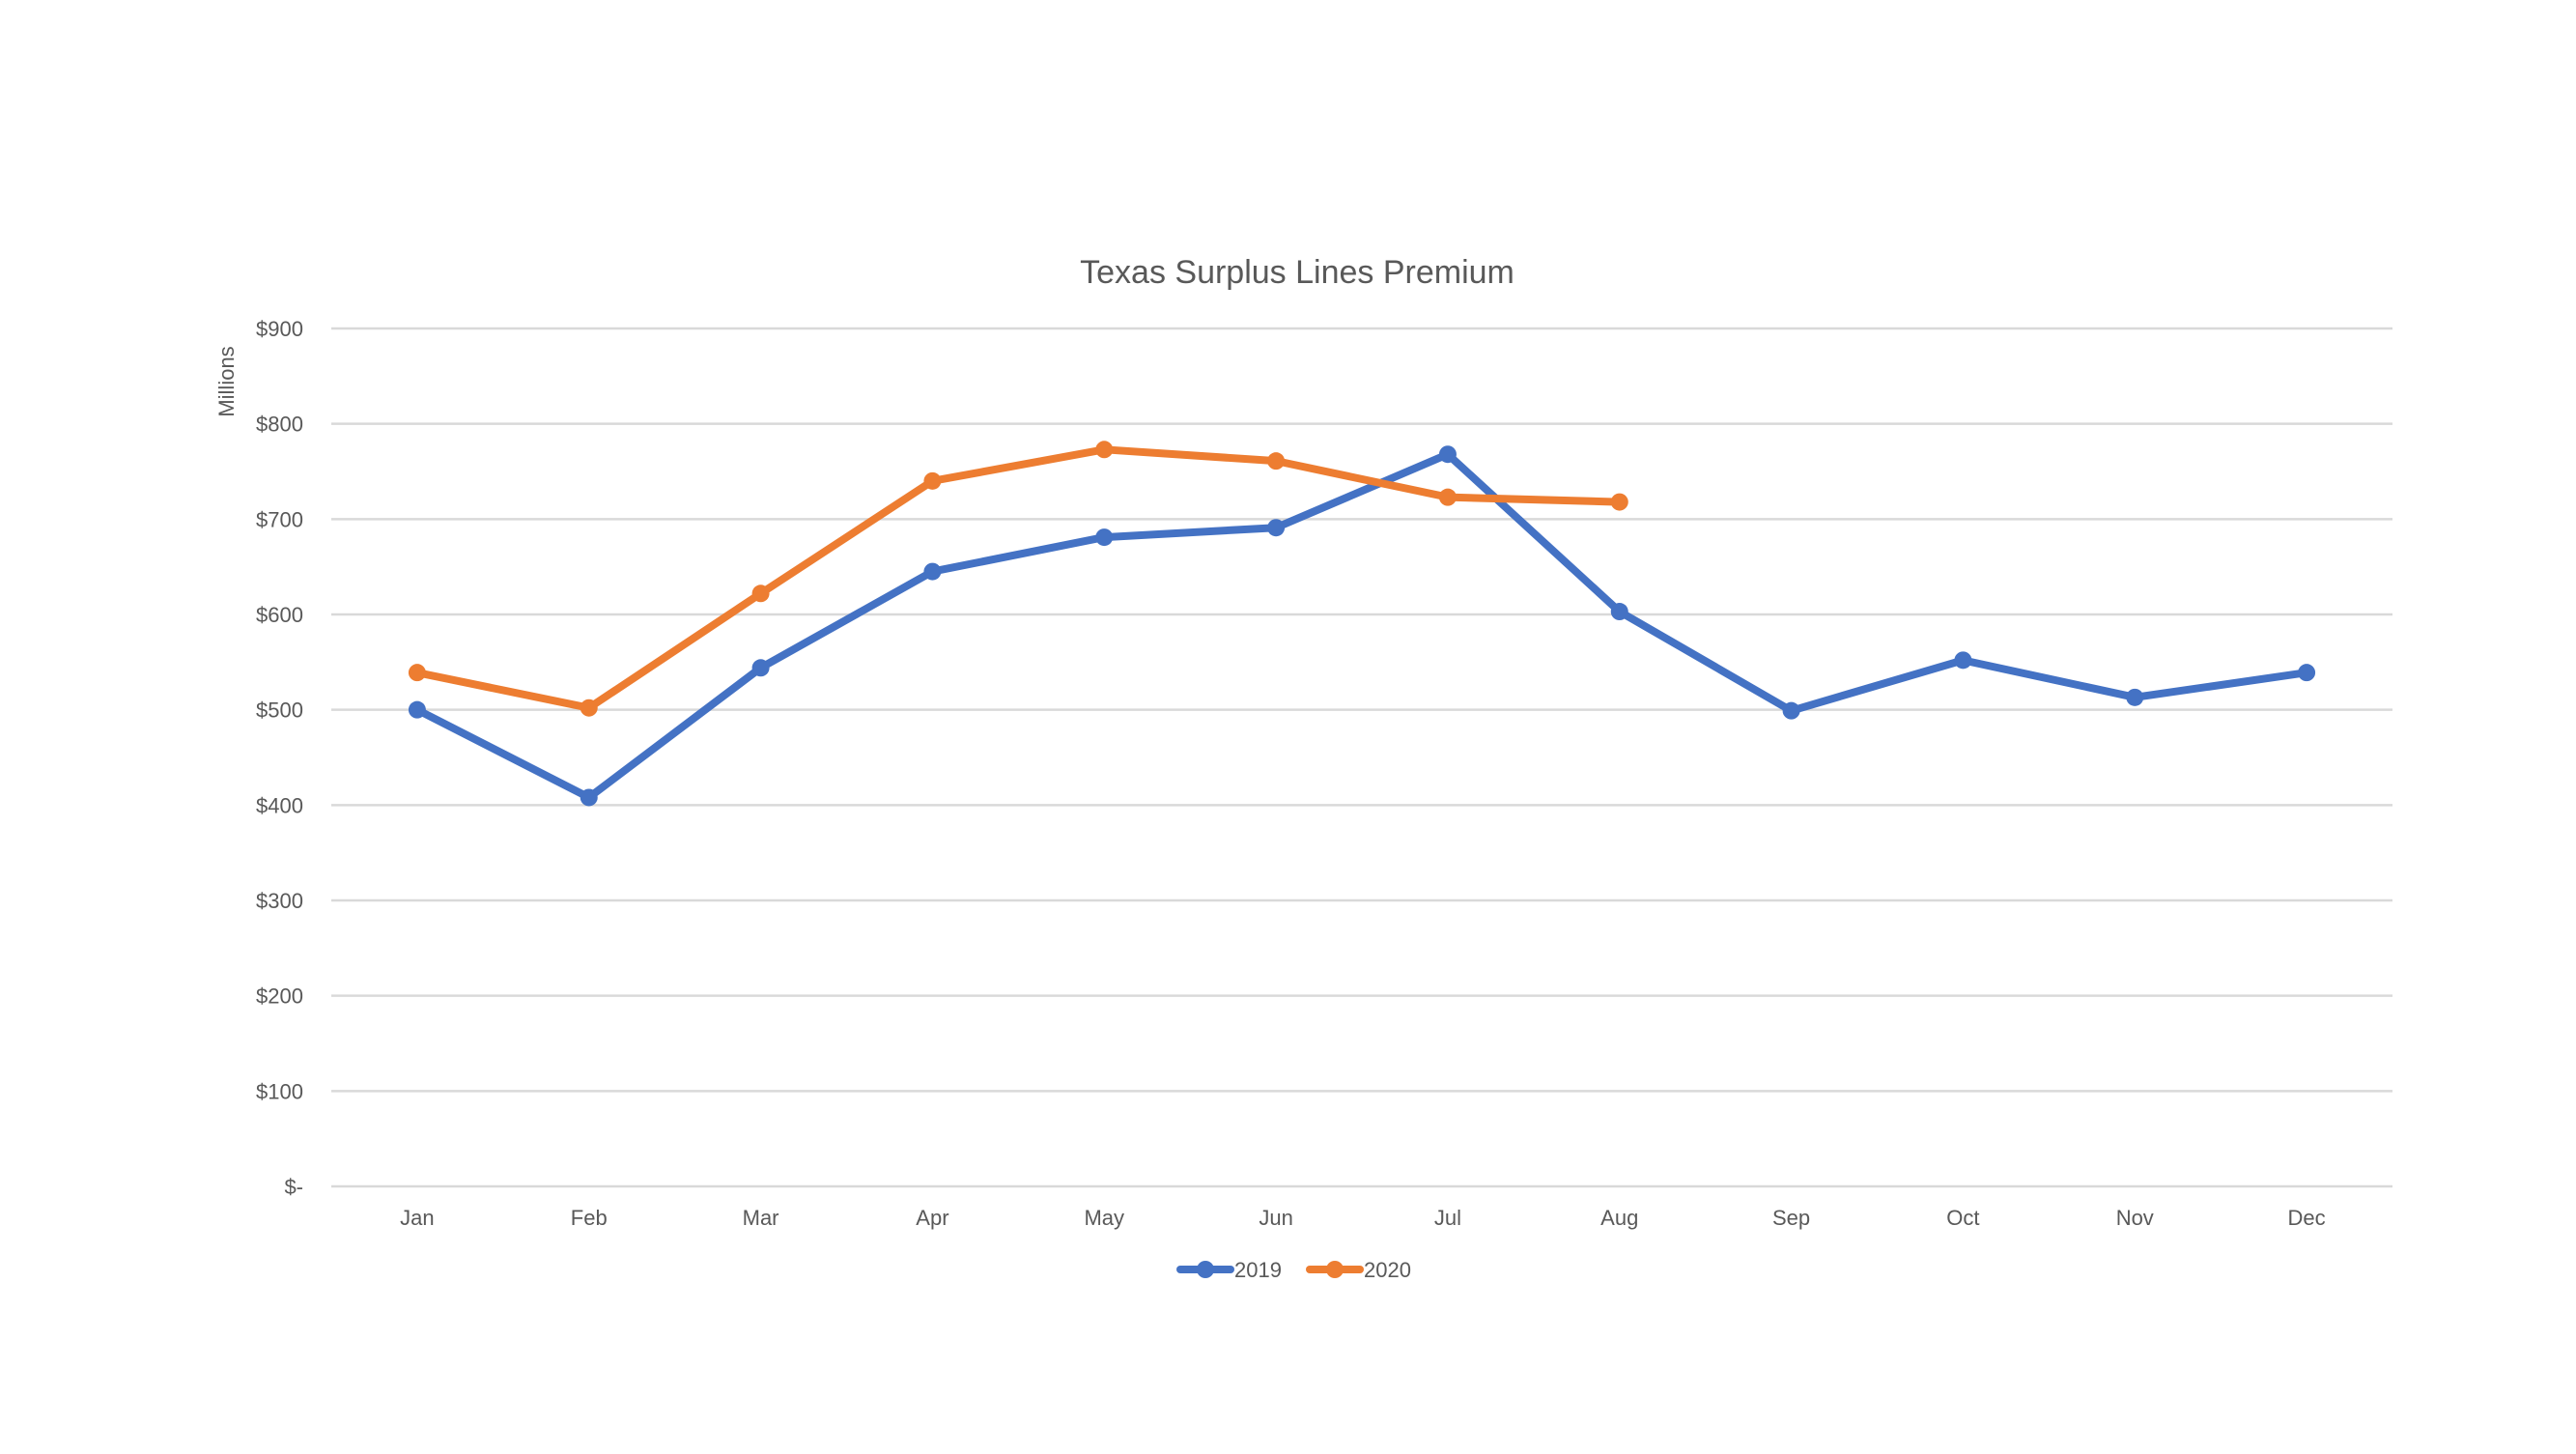  I want to click on legend-item-2019: 2019, so click(1229, 1270).